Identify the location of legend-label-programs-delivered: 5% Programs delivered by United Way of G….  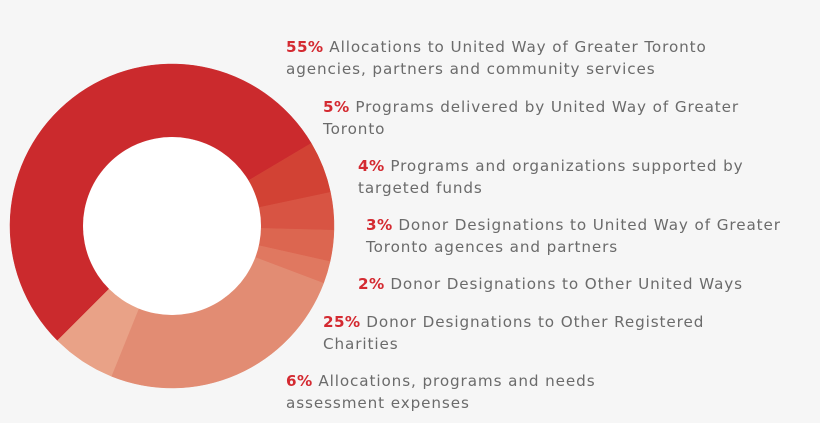
(531, 118).